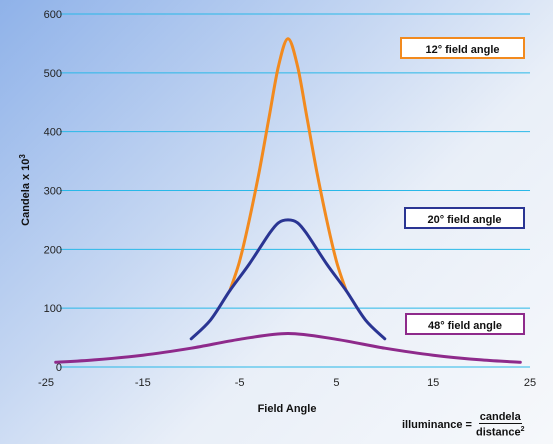 This screenshot has height=444, width=553. What do you see at coordinates (287, 383) in the screenshot?
I see `x-tick-labels: -25 -15 -5 5 15 25` at bounding box center [287, 383].